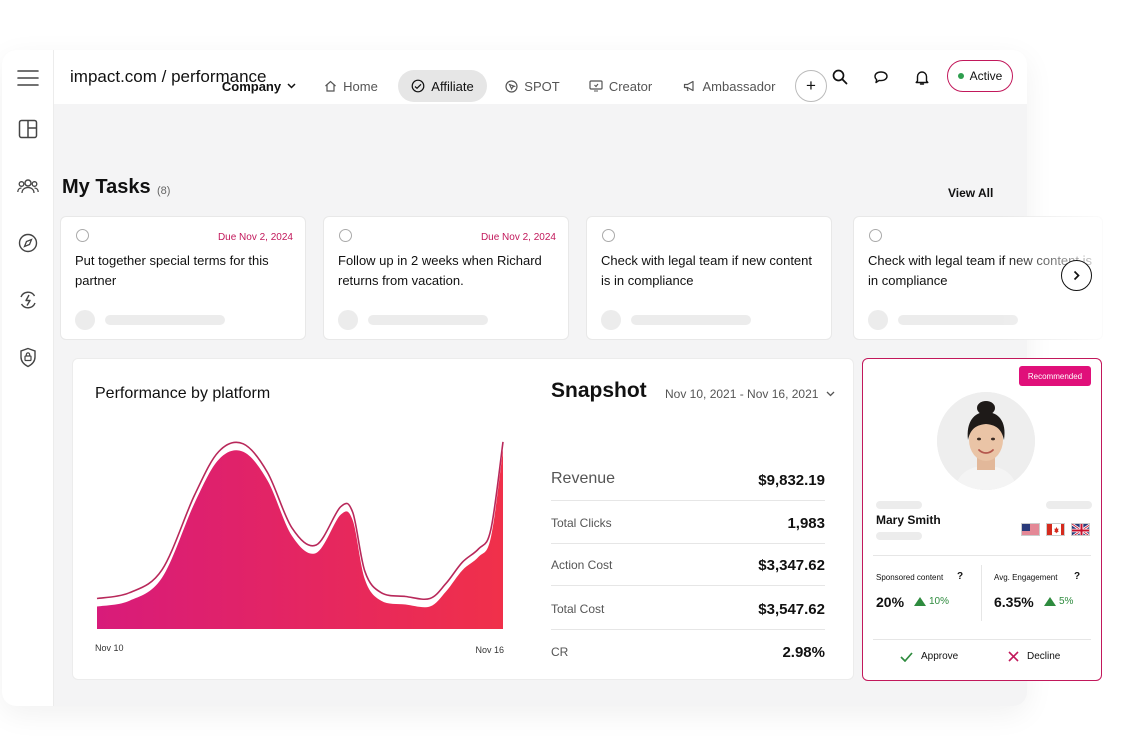  What do you see at coordinates (28, 300) in the screenshot?
I see `sync-bolt-icon` at bounding box center [28, 300].